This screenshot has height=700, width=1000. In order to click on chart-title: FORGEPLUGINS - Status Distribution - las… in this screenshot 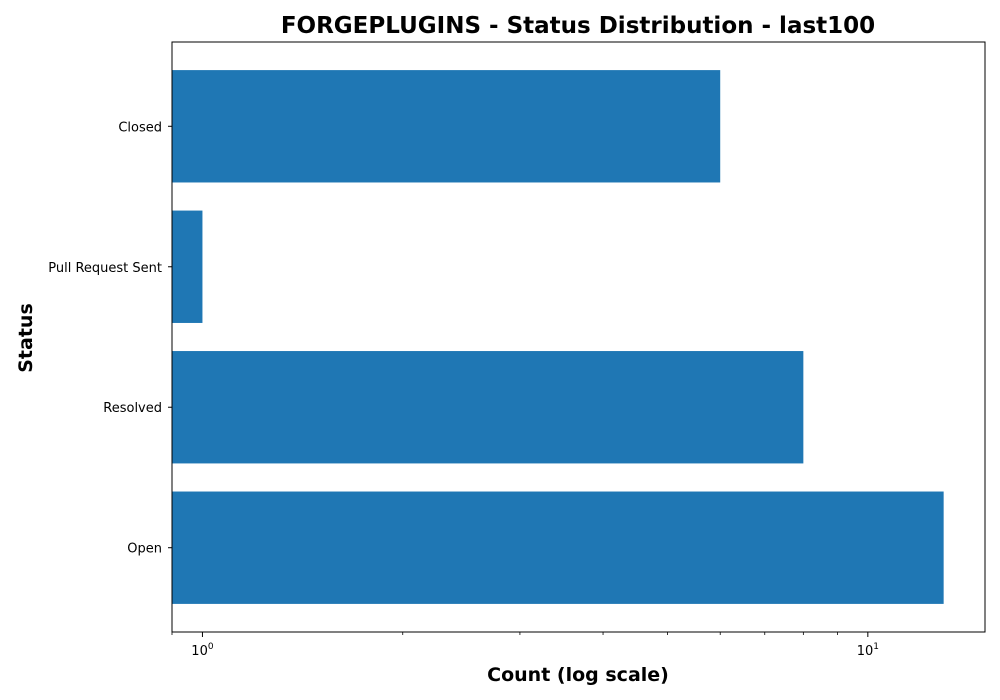, I will do `click(578, 26)`.